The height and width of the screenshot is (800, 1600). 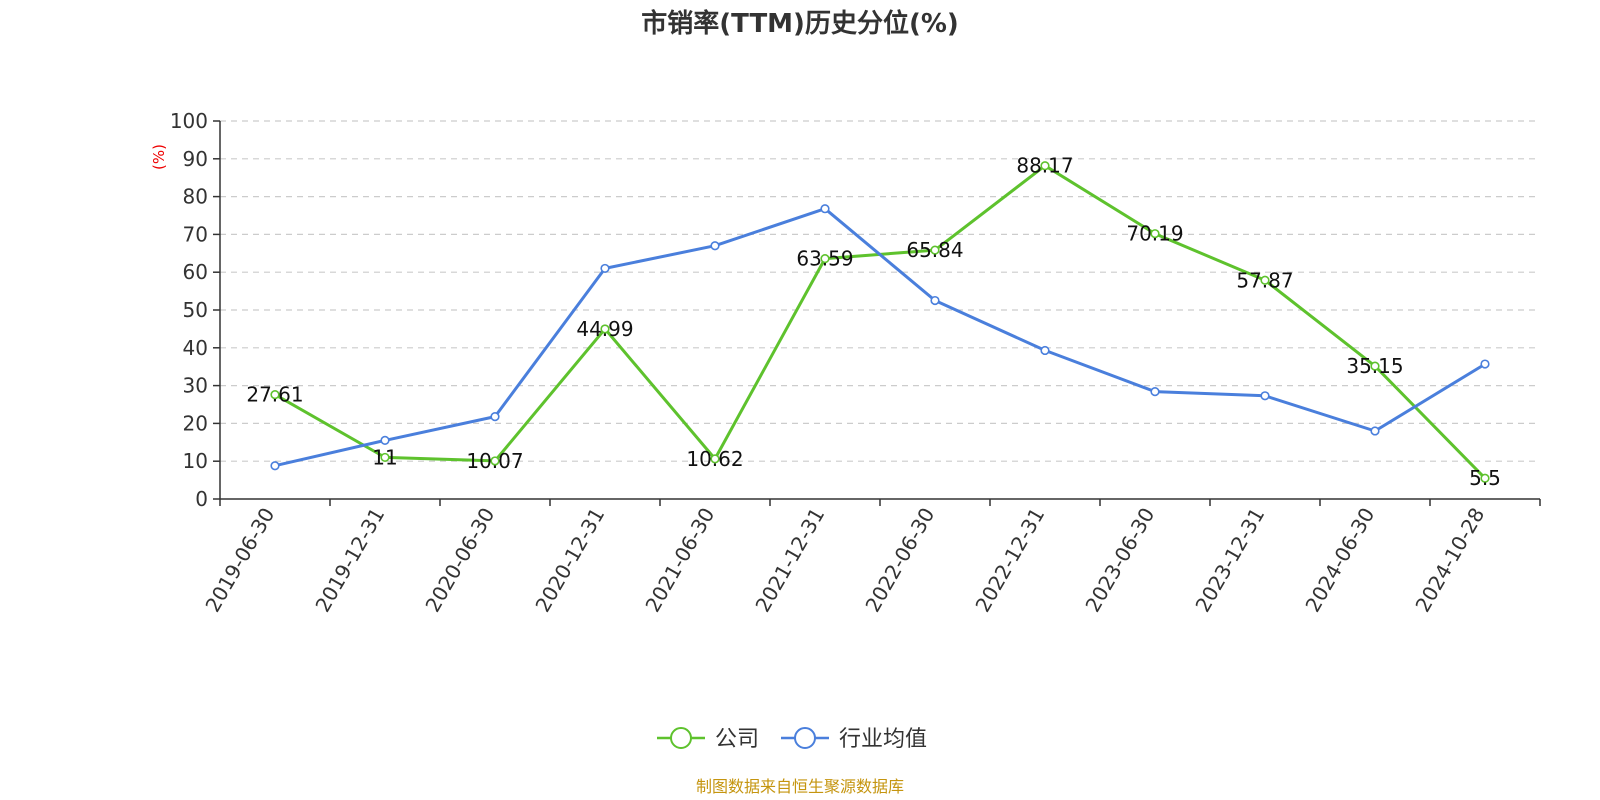 I want to click on data-label: 10.07, so click(x=494, y=461).